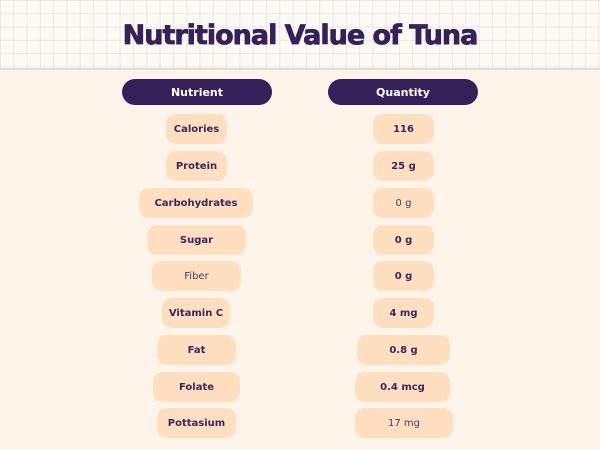 This screenshot has width=600, height=450. I want to click on quantity-cell: 116, so click(403, 129).